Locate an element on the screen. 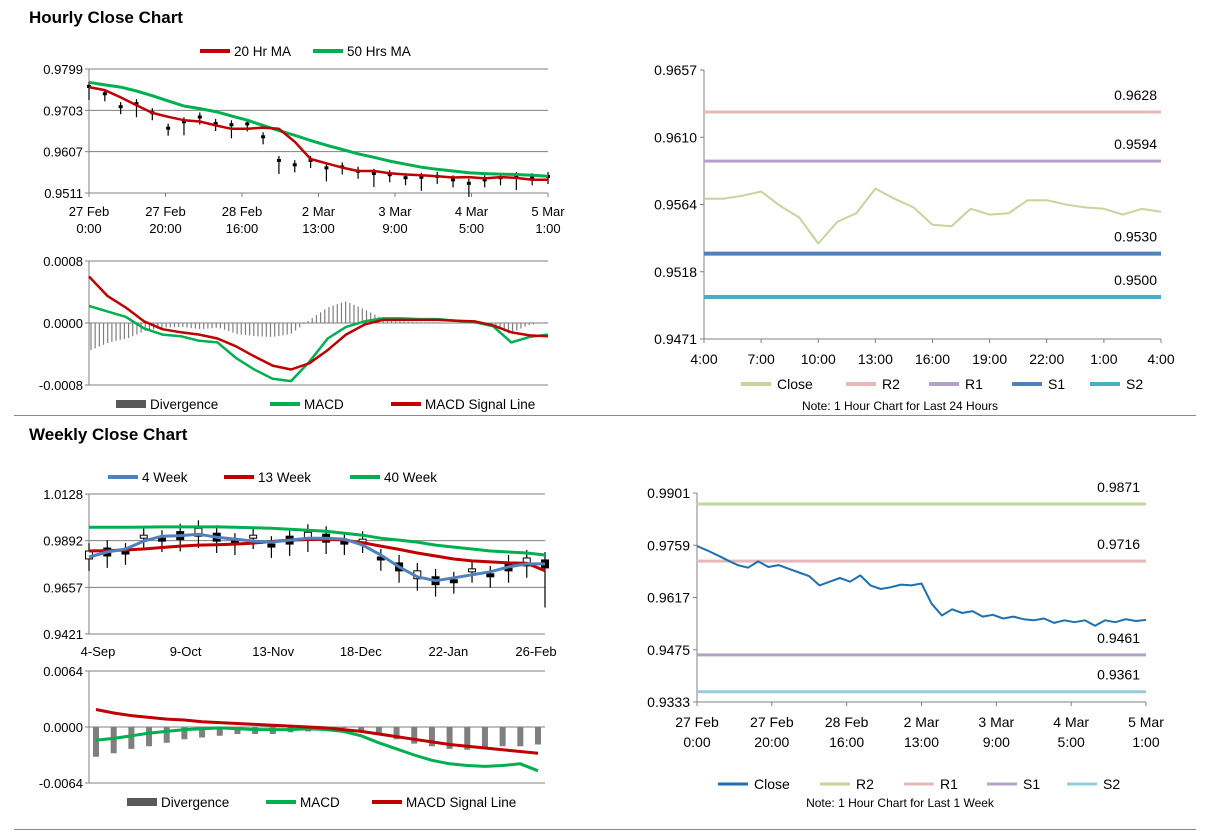  hourly-24h-xtick-label: 13:00 is located at coordinates (875, 359).